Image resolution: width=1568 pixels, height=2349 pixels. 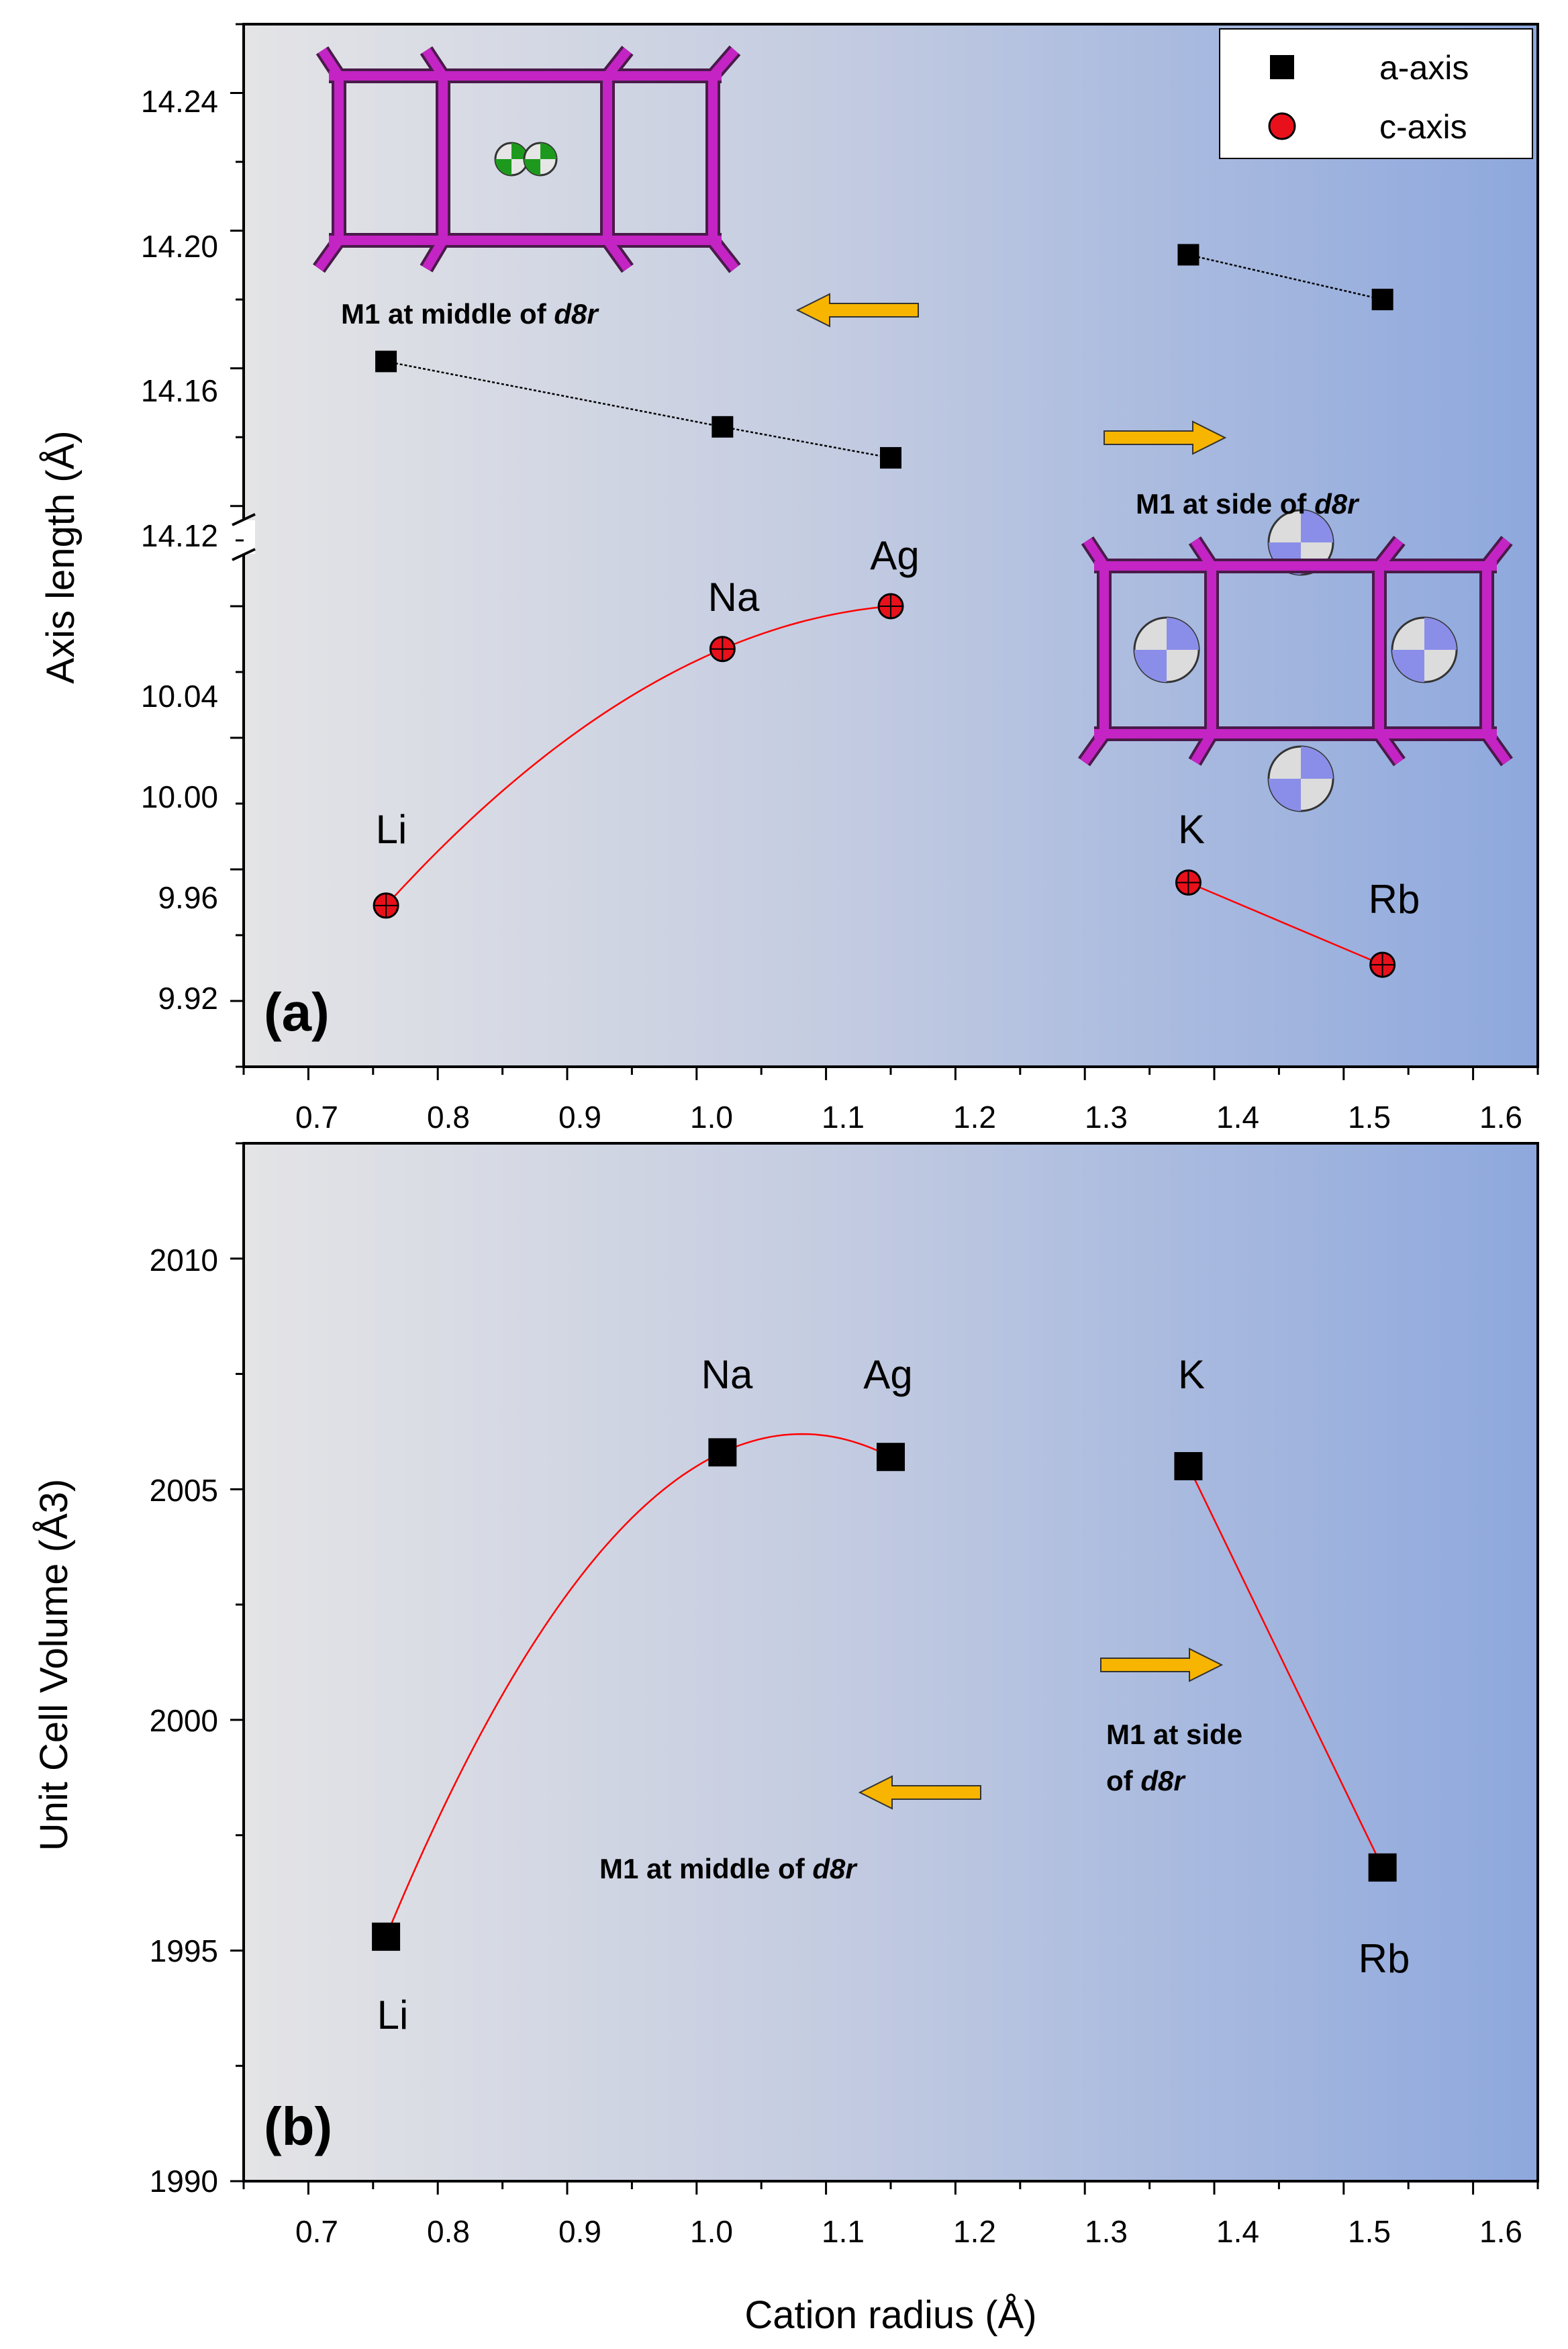 I want to click on framework-side-illustration, so click(x=1295, y=660).